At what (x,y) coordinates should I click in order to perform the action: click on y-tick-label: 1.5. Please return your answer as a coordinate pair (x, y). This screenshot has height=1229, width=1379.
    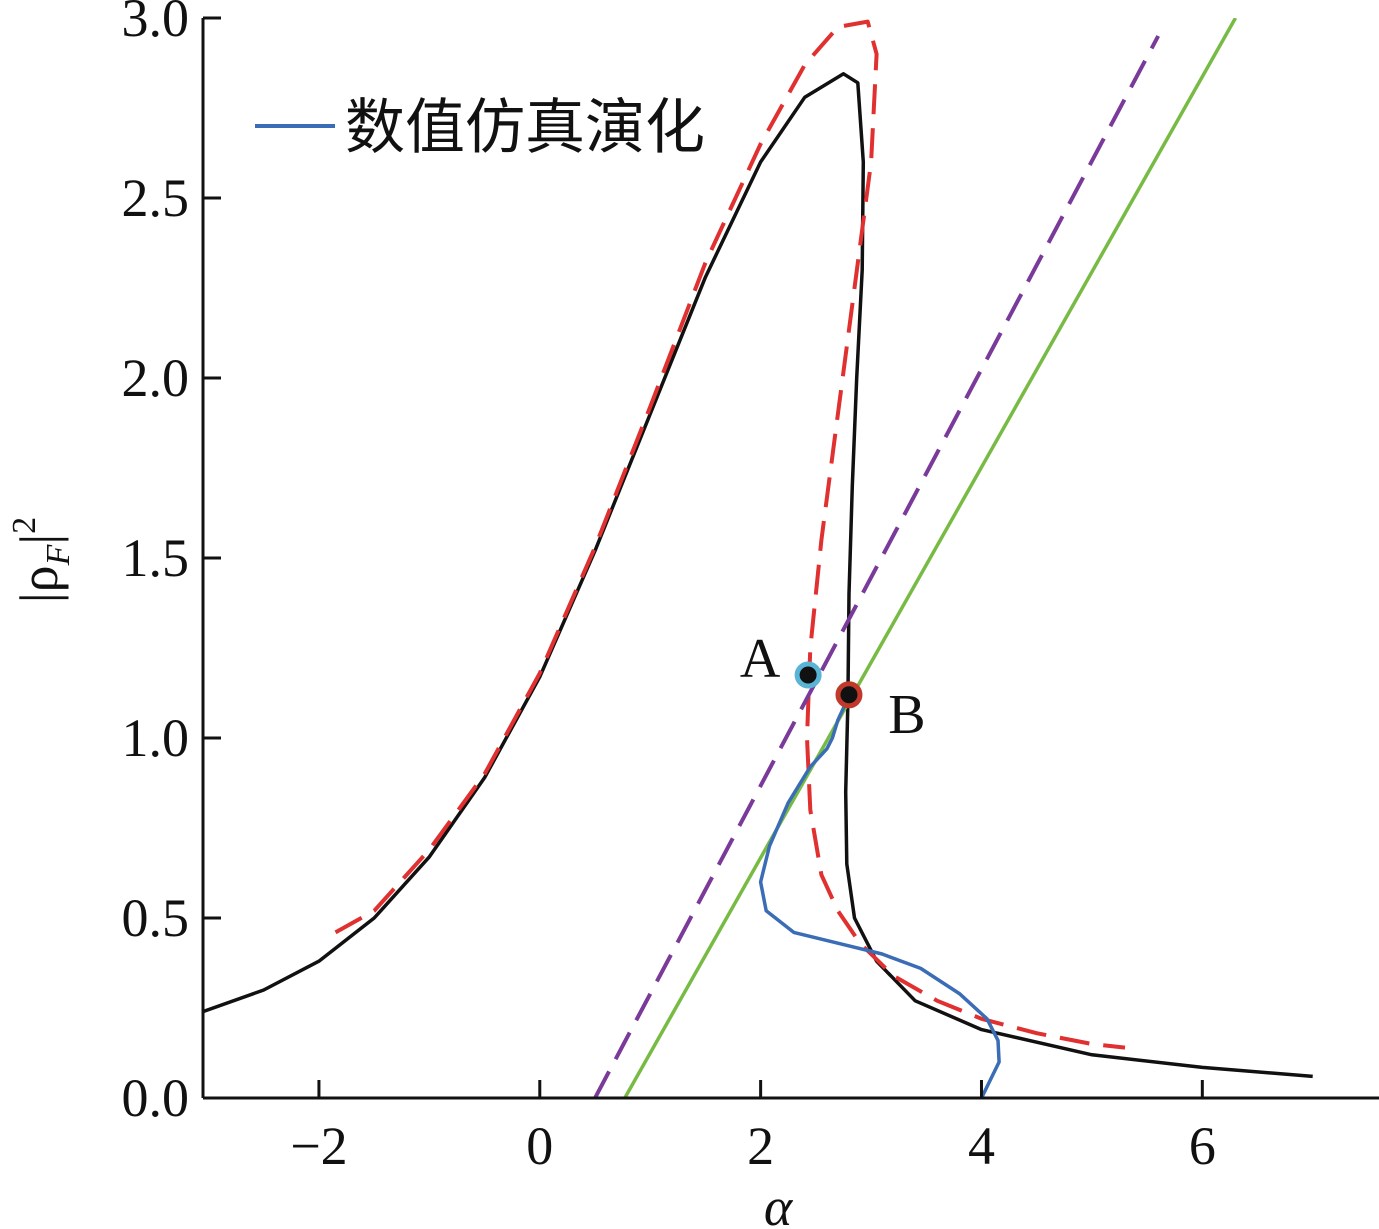
    Looking at the image, I should click on (156, 558).